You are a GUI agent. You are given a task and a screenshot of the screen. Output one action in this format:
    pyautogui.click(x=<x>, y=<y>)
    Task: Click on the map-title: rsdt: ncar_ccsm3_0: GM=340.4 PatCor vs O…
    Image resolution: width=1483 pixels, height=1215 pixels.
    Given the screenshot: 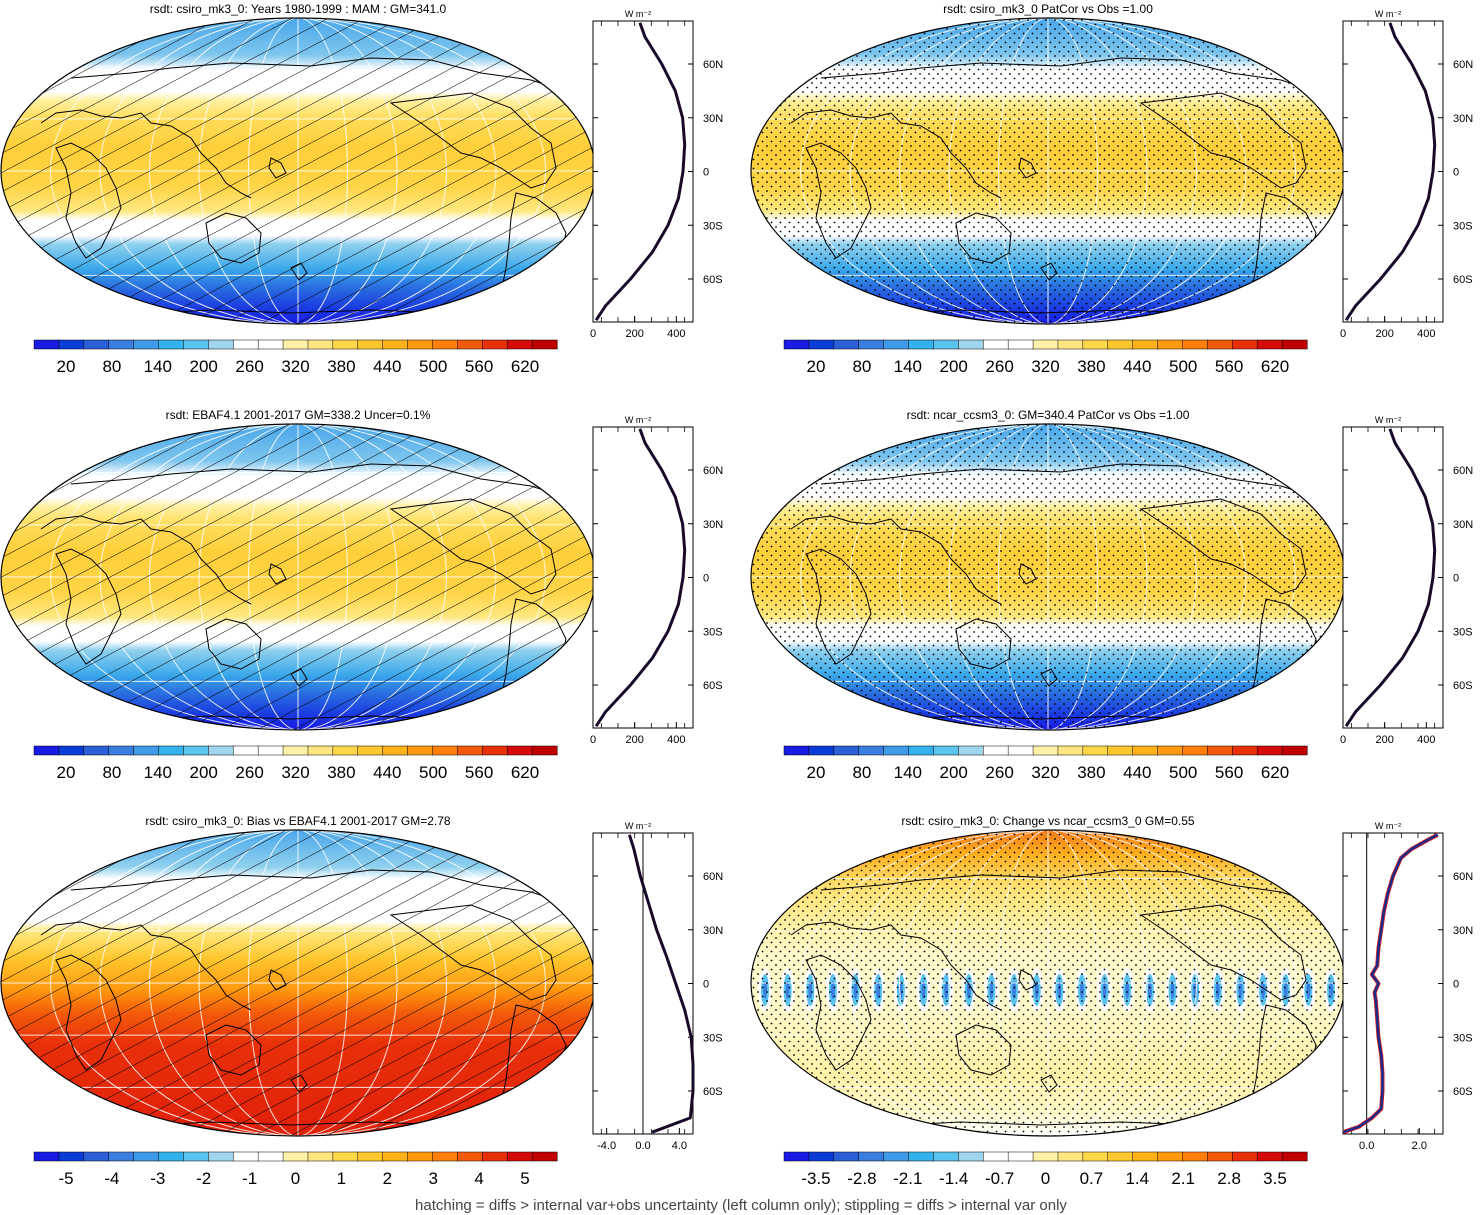 What is the action you would take?
    pyautogui.click(x=1048, y=415)
    